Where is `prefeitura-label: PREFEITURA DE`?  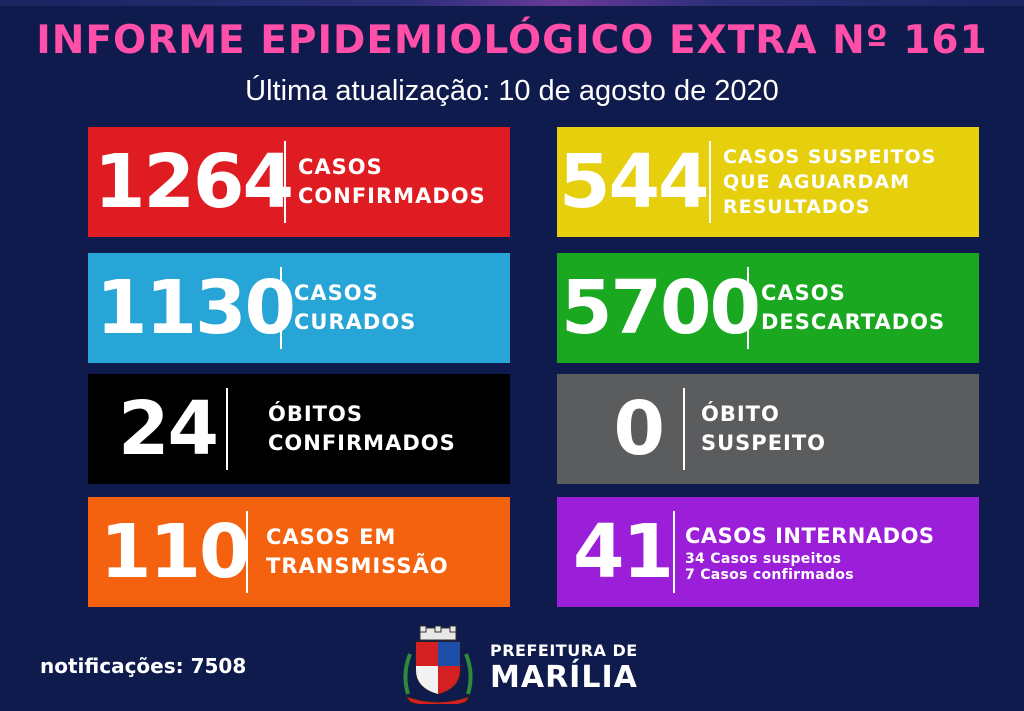 prefeitura-label: PREFEITURA DE is located at coordinates (564, 650).